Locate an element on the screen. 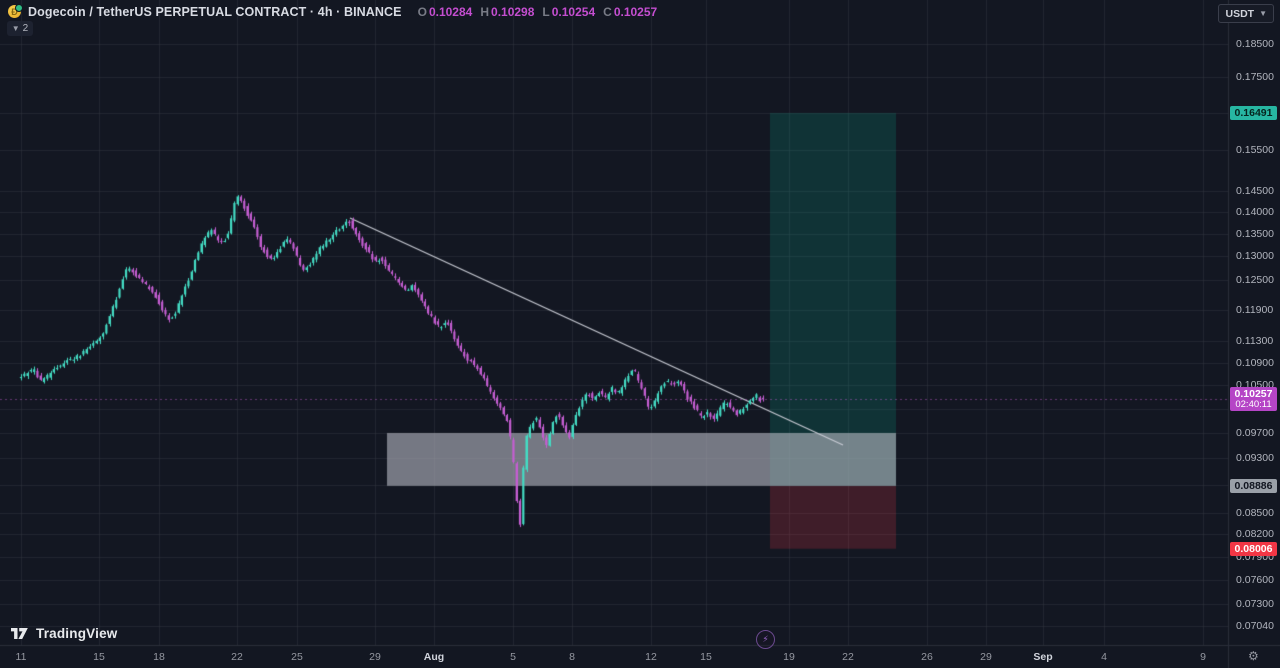 The height and width of the screenshot is (668, 1280). time-axis-label: Aug is located at coordinates (434, 657).